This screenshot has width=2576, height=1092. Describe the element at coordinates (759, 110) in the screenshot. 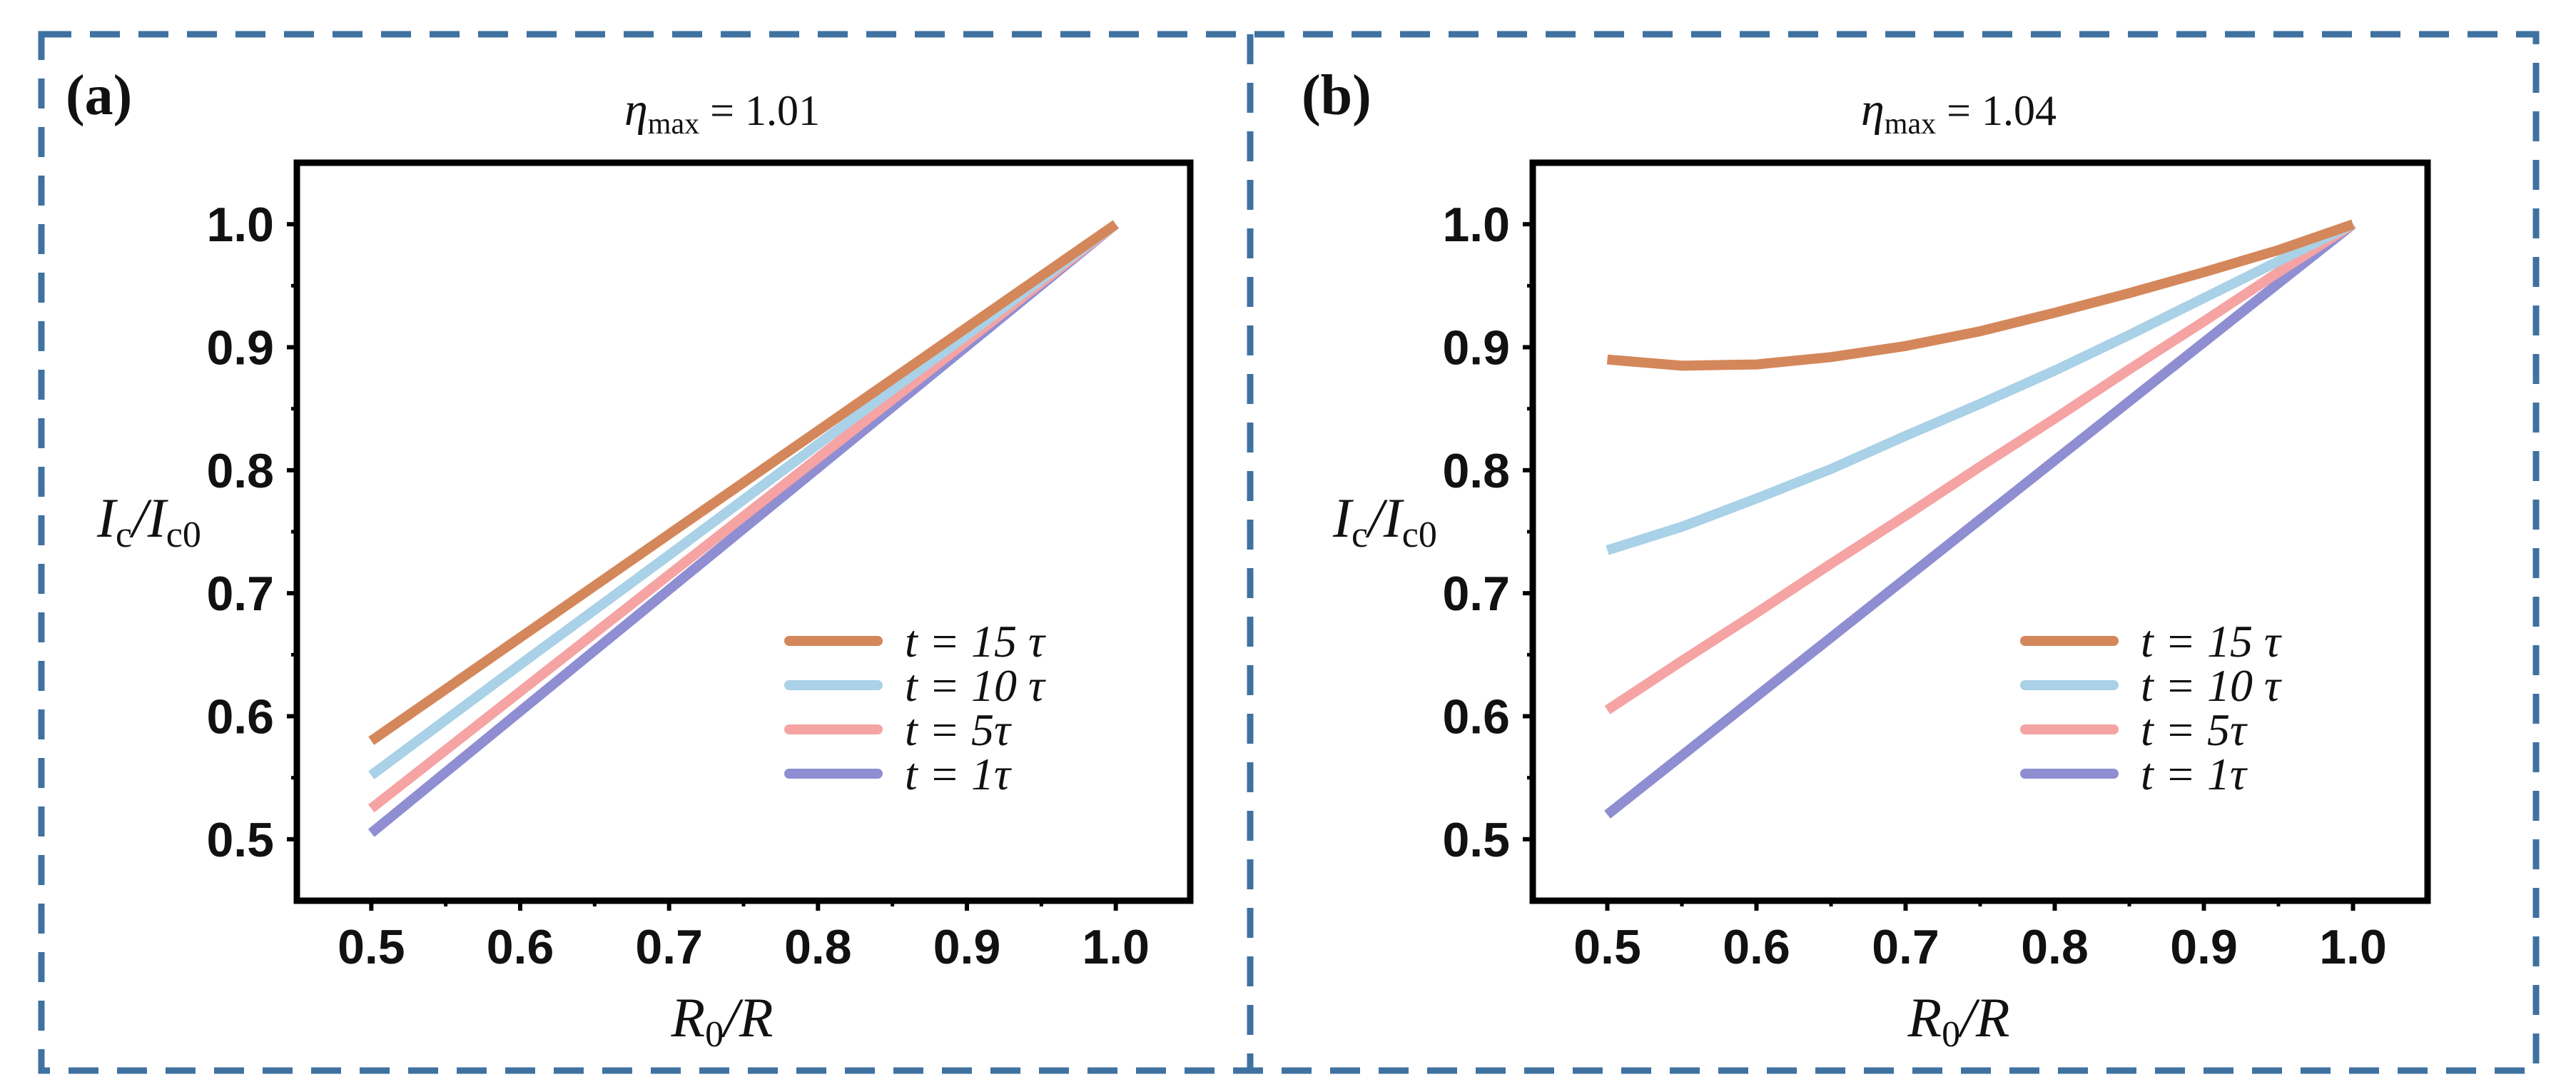

I see `title-value: = 1.01` at that location.